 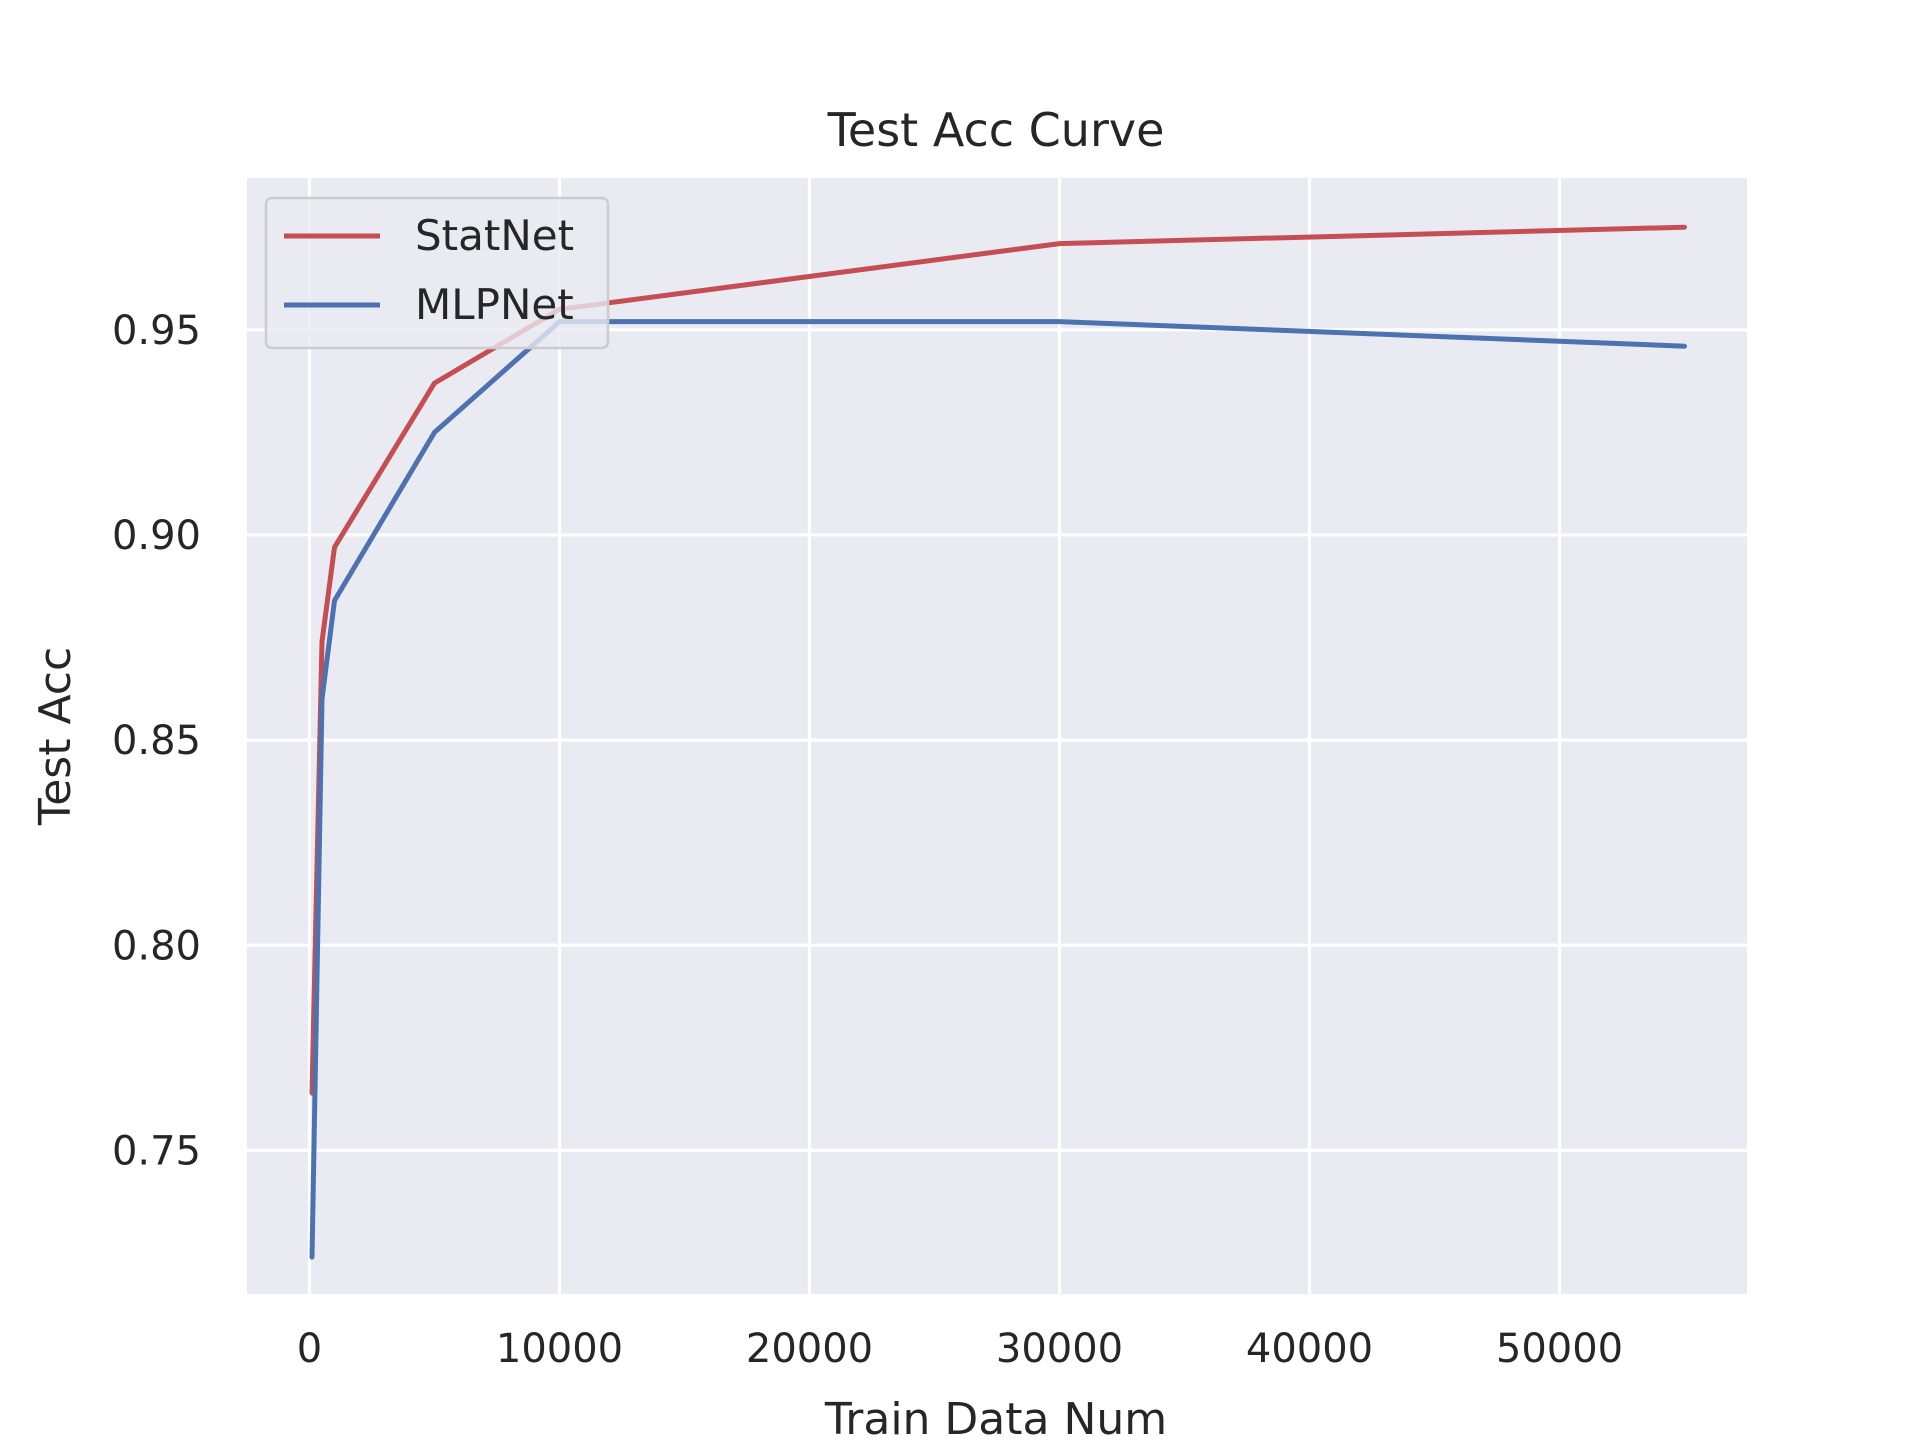 What do you see at coordinates (156, 946) in the screenshot?
I see `y-tick-label: 0.80` at bounding box center [156, 946].